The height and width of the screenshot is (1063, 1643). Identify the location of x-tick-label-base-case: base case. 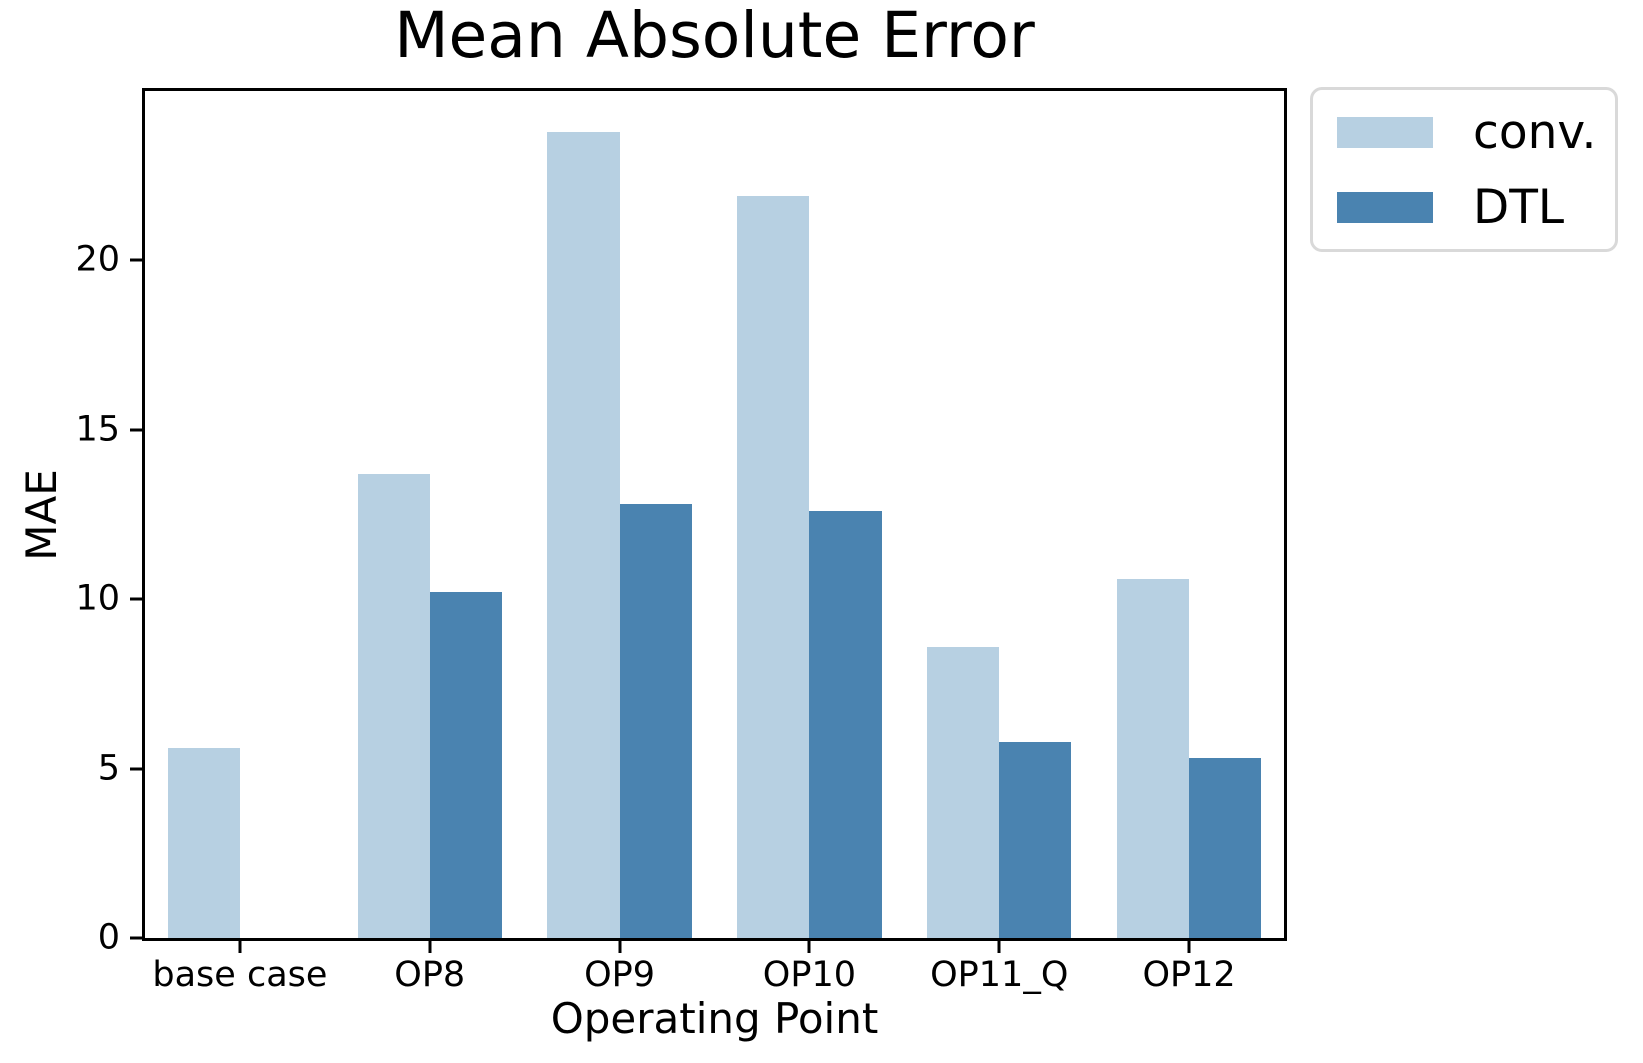
(240, 975).